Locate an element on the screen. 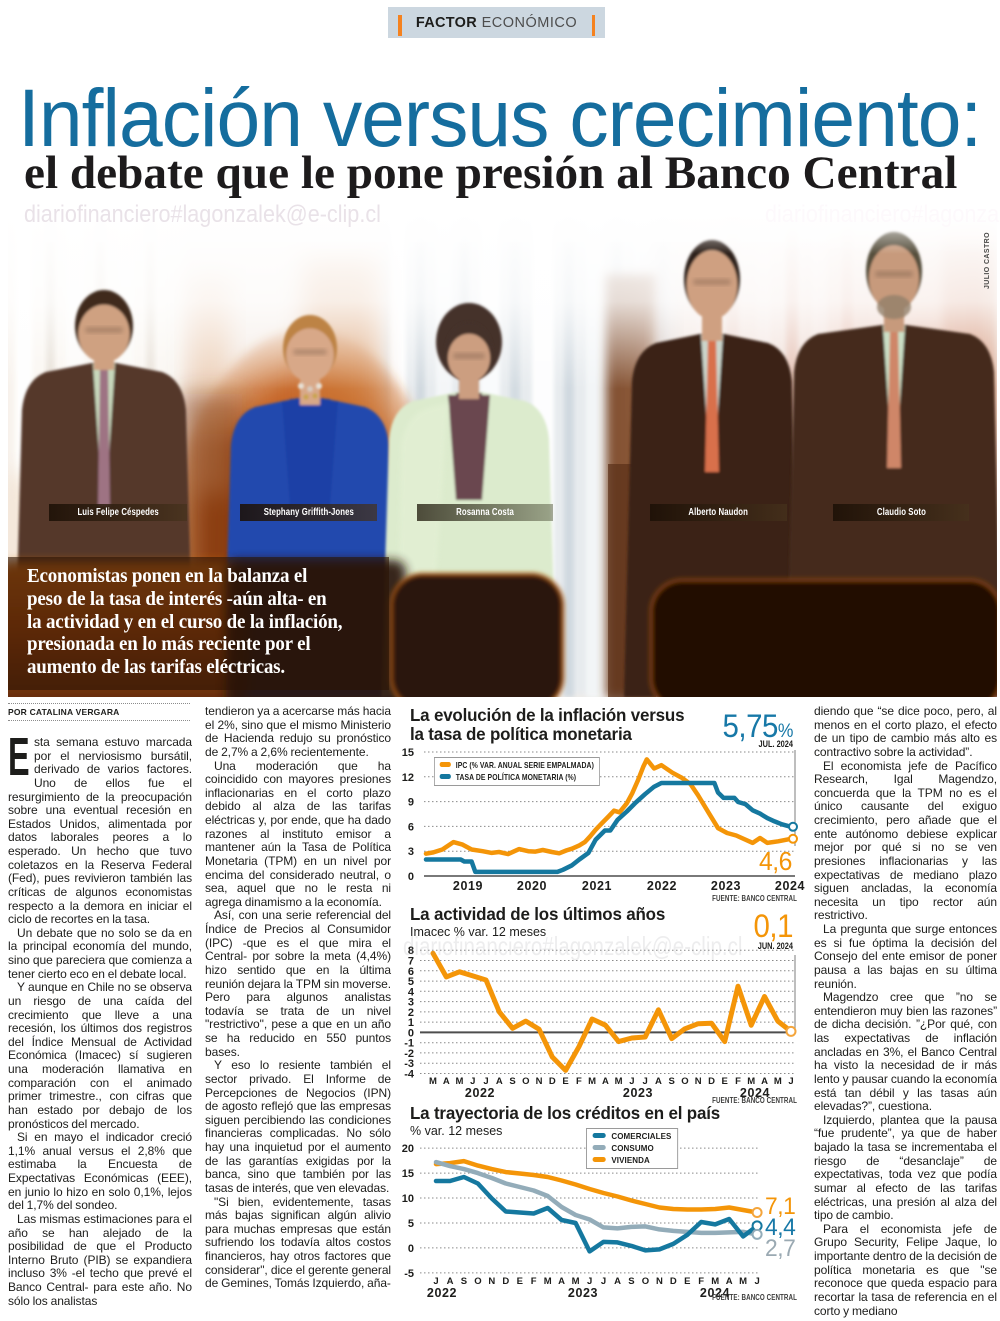 The image size is (1000, 1321). svg-text: -1 is located at coordinates (409, 1044).